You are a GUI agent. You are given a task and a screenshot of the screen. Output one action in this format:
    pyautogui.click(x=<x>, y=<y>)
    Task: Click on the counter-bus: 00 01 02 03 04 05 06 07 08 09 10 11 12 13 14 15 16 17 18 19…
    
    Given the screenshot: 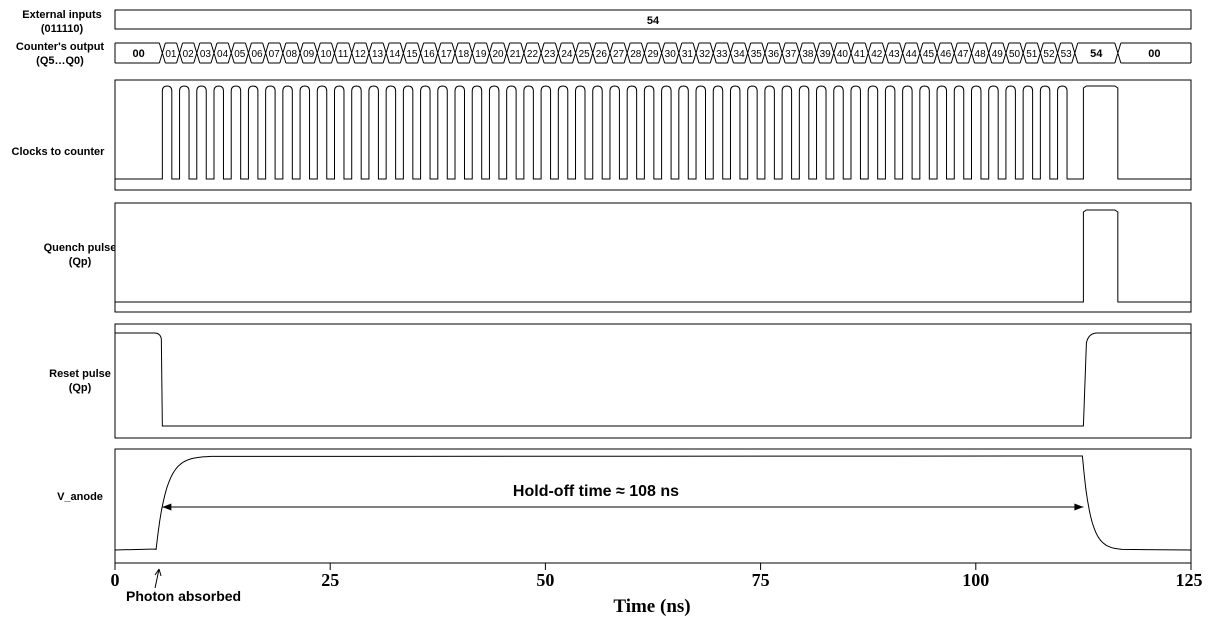 What is the action you would take?
    pyautogui.click(x=653, y=53)
    